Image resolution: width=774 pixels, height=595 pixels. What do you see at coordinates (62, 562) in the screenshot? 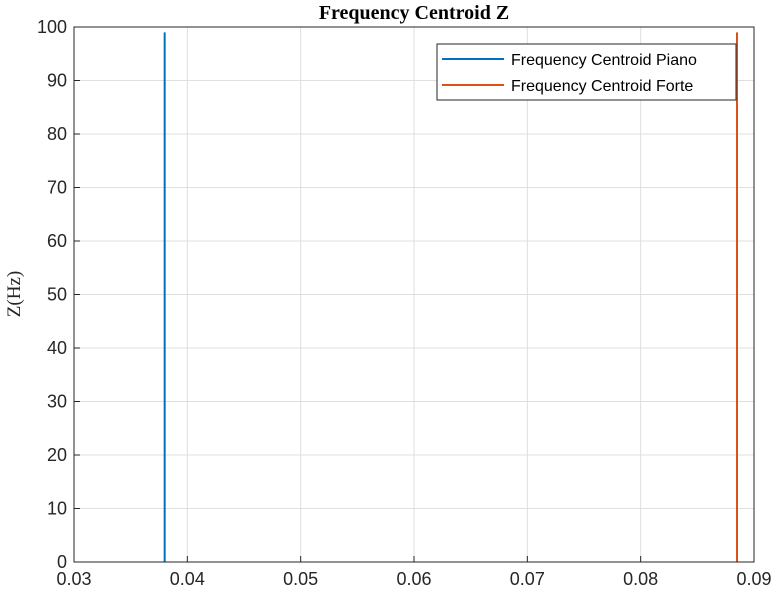
I see `y-tick-label: 0` at bounding box center [62, 562].